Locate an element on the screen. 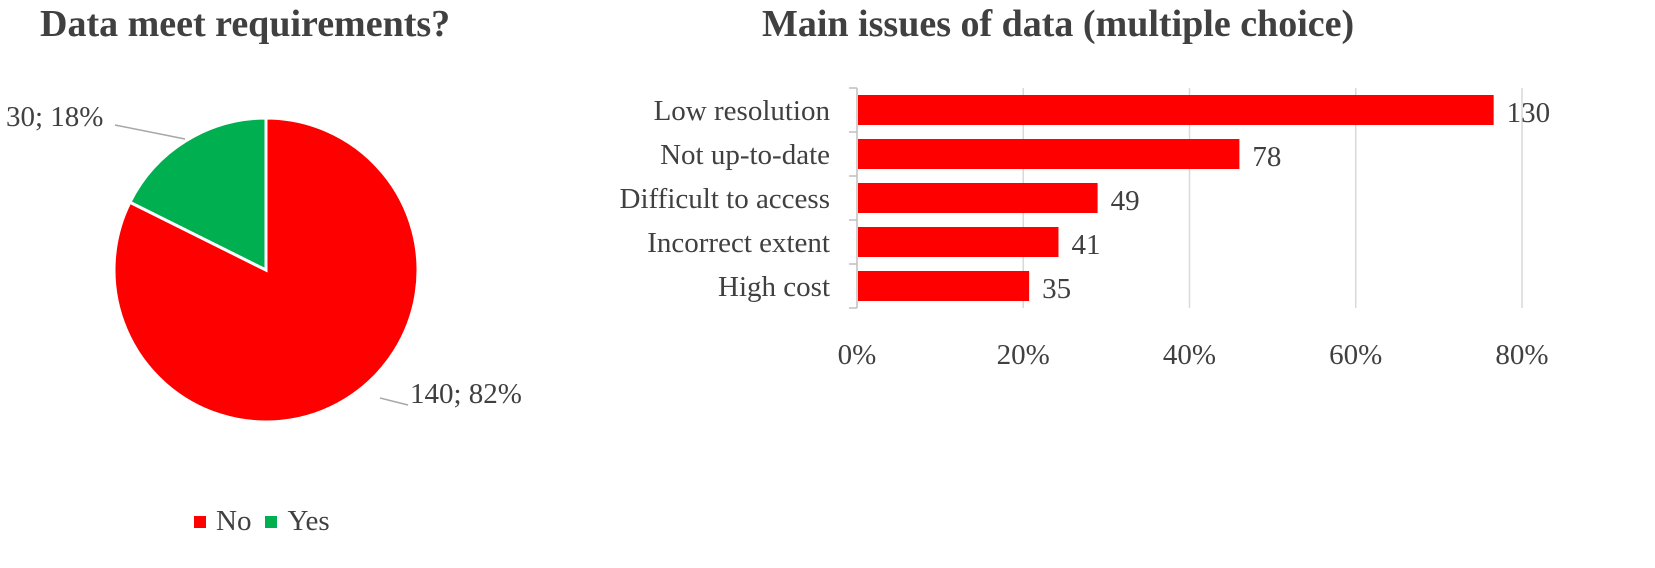 The width and height of the screenshot is (1655, 568). leader-line-yes is located at coordinates (150, 132).